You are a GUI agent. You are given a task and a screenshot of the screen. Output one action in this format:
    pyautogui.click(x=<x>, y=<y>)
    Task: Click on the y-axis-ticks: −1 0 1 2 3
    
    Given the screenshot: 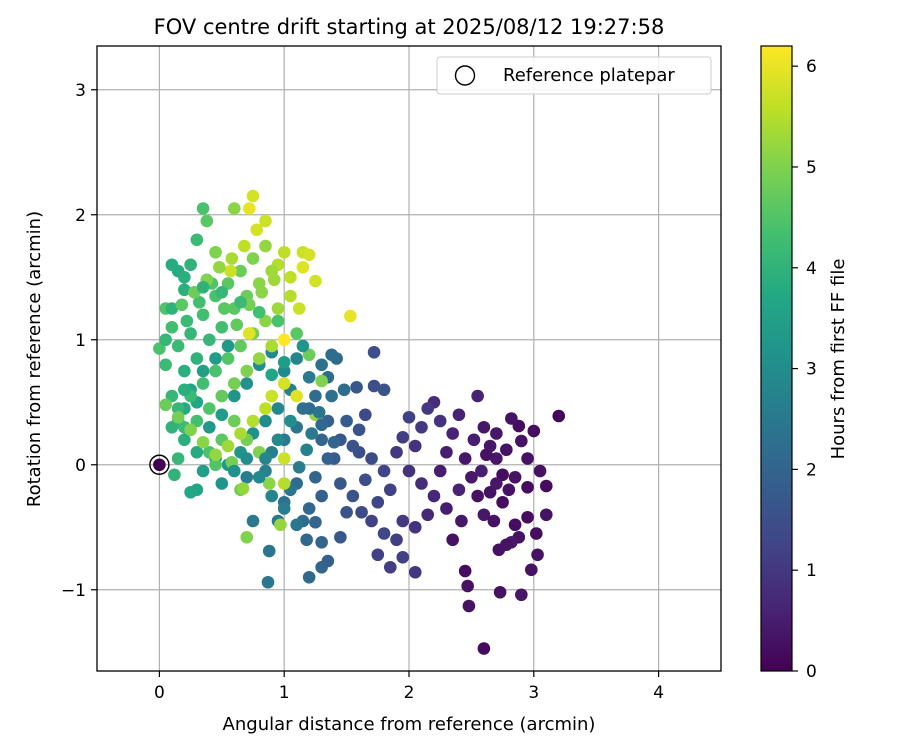 What is the action you would take?
    pyautogui.click(x=79, y=341)
    